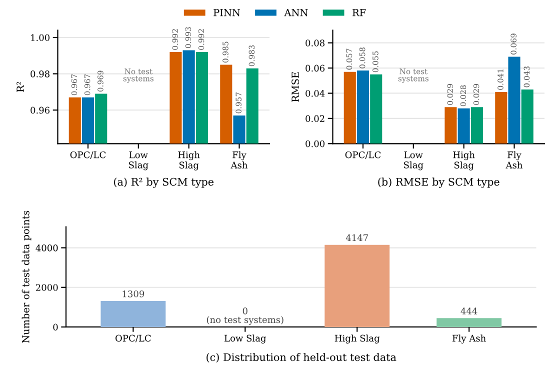 The width and height of the screenshot is (550, 378). What do you see at coordinates (296, 12) in the screenshot?
I see `legend-label: ANN` at bounding box center [296, 12].